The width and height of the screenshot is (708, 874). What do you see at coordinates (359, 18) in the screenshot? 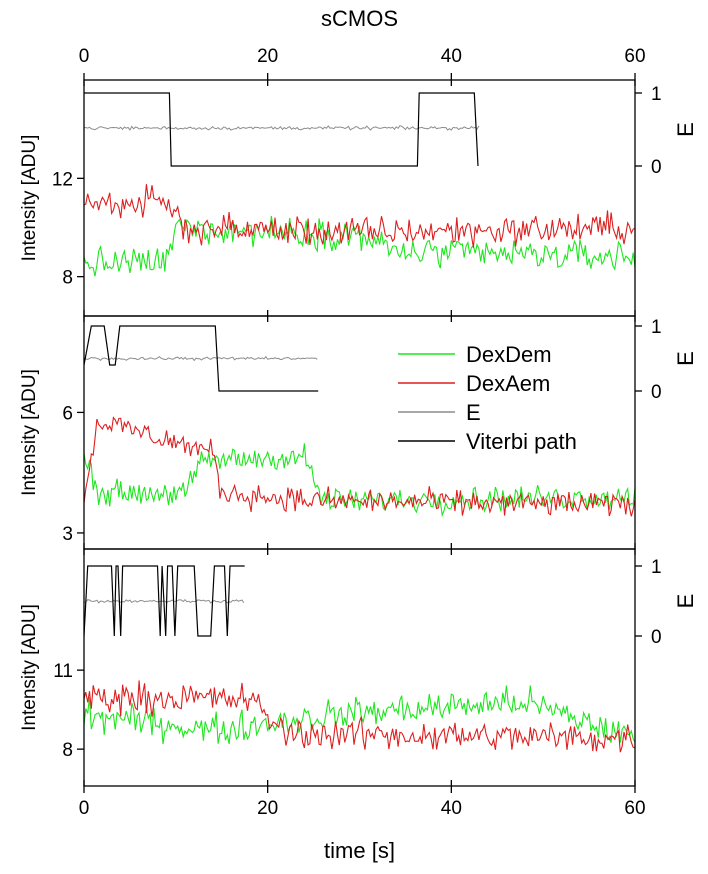
I see `chart-title: sCMOS` at bounding box center [359, 18].